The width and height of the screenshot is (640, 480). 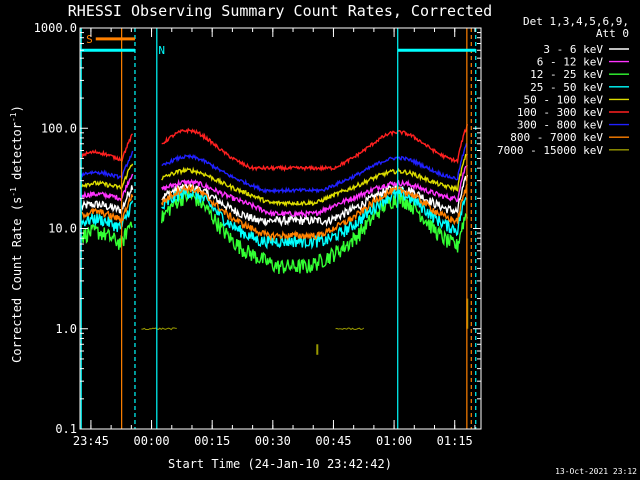 What do you see at coordinates (16, 234) in the screenshot?
I see `y-axis-label: Corrected Count Rate (s-1 detector-1)` at bounding box center [16, 234].